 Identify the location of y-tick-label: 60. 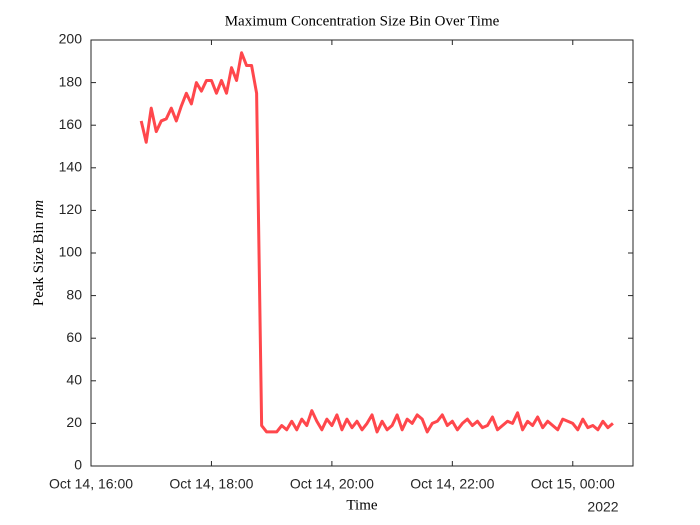
(74, 337).